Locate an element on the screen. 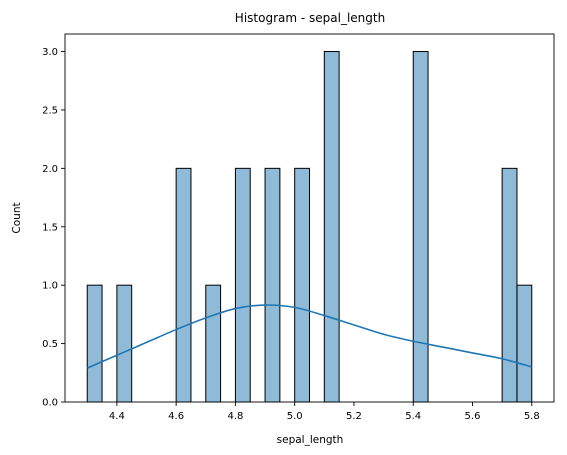 The image size is (567, 455). y-tick-label: 2.5 is located at coordinates (50, 110).